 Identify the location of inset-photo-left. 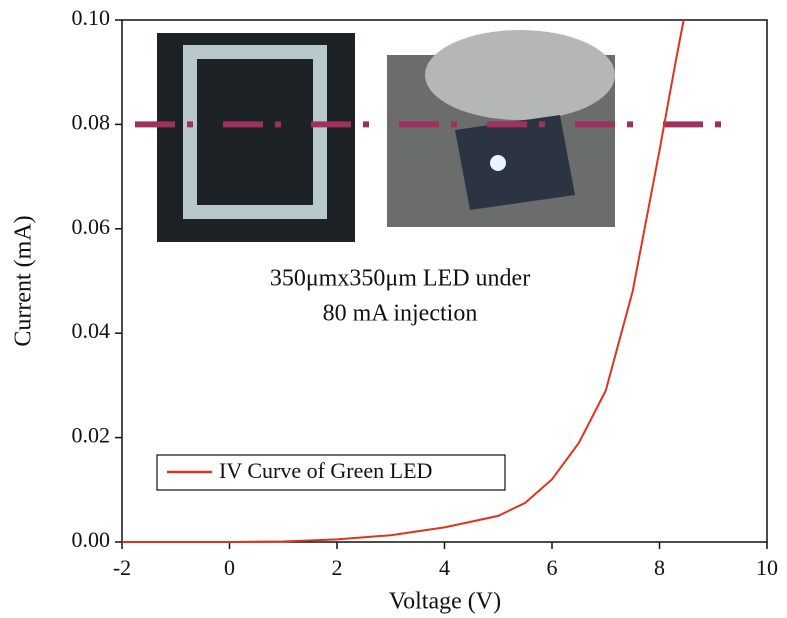
(256, 137).